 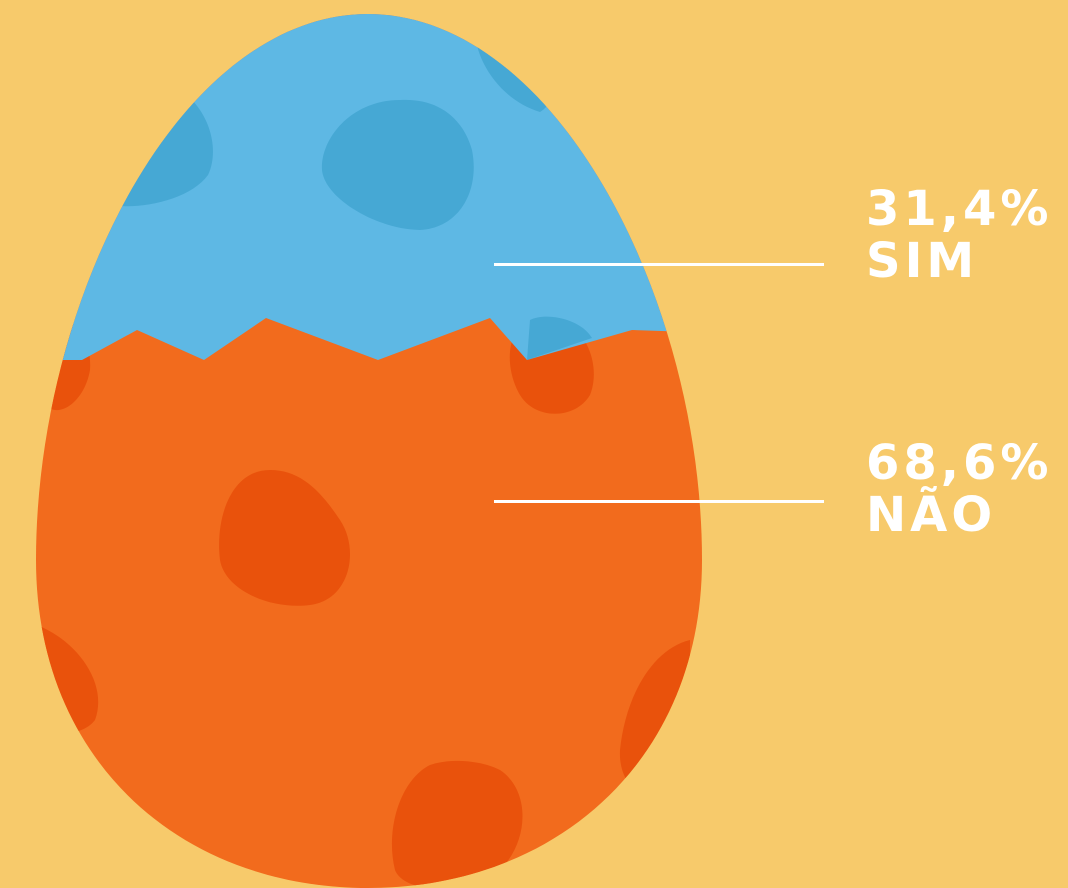 What do you see at coordinates (931, 515) in the screenshot?
I see `category-label-nao: NÃO` at bounding box center [931, 515].